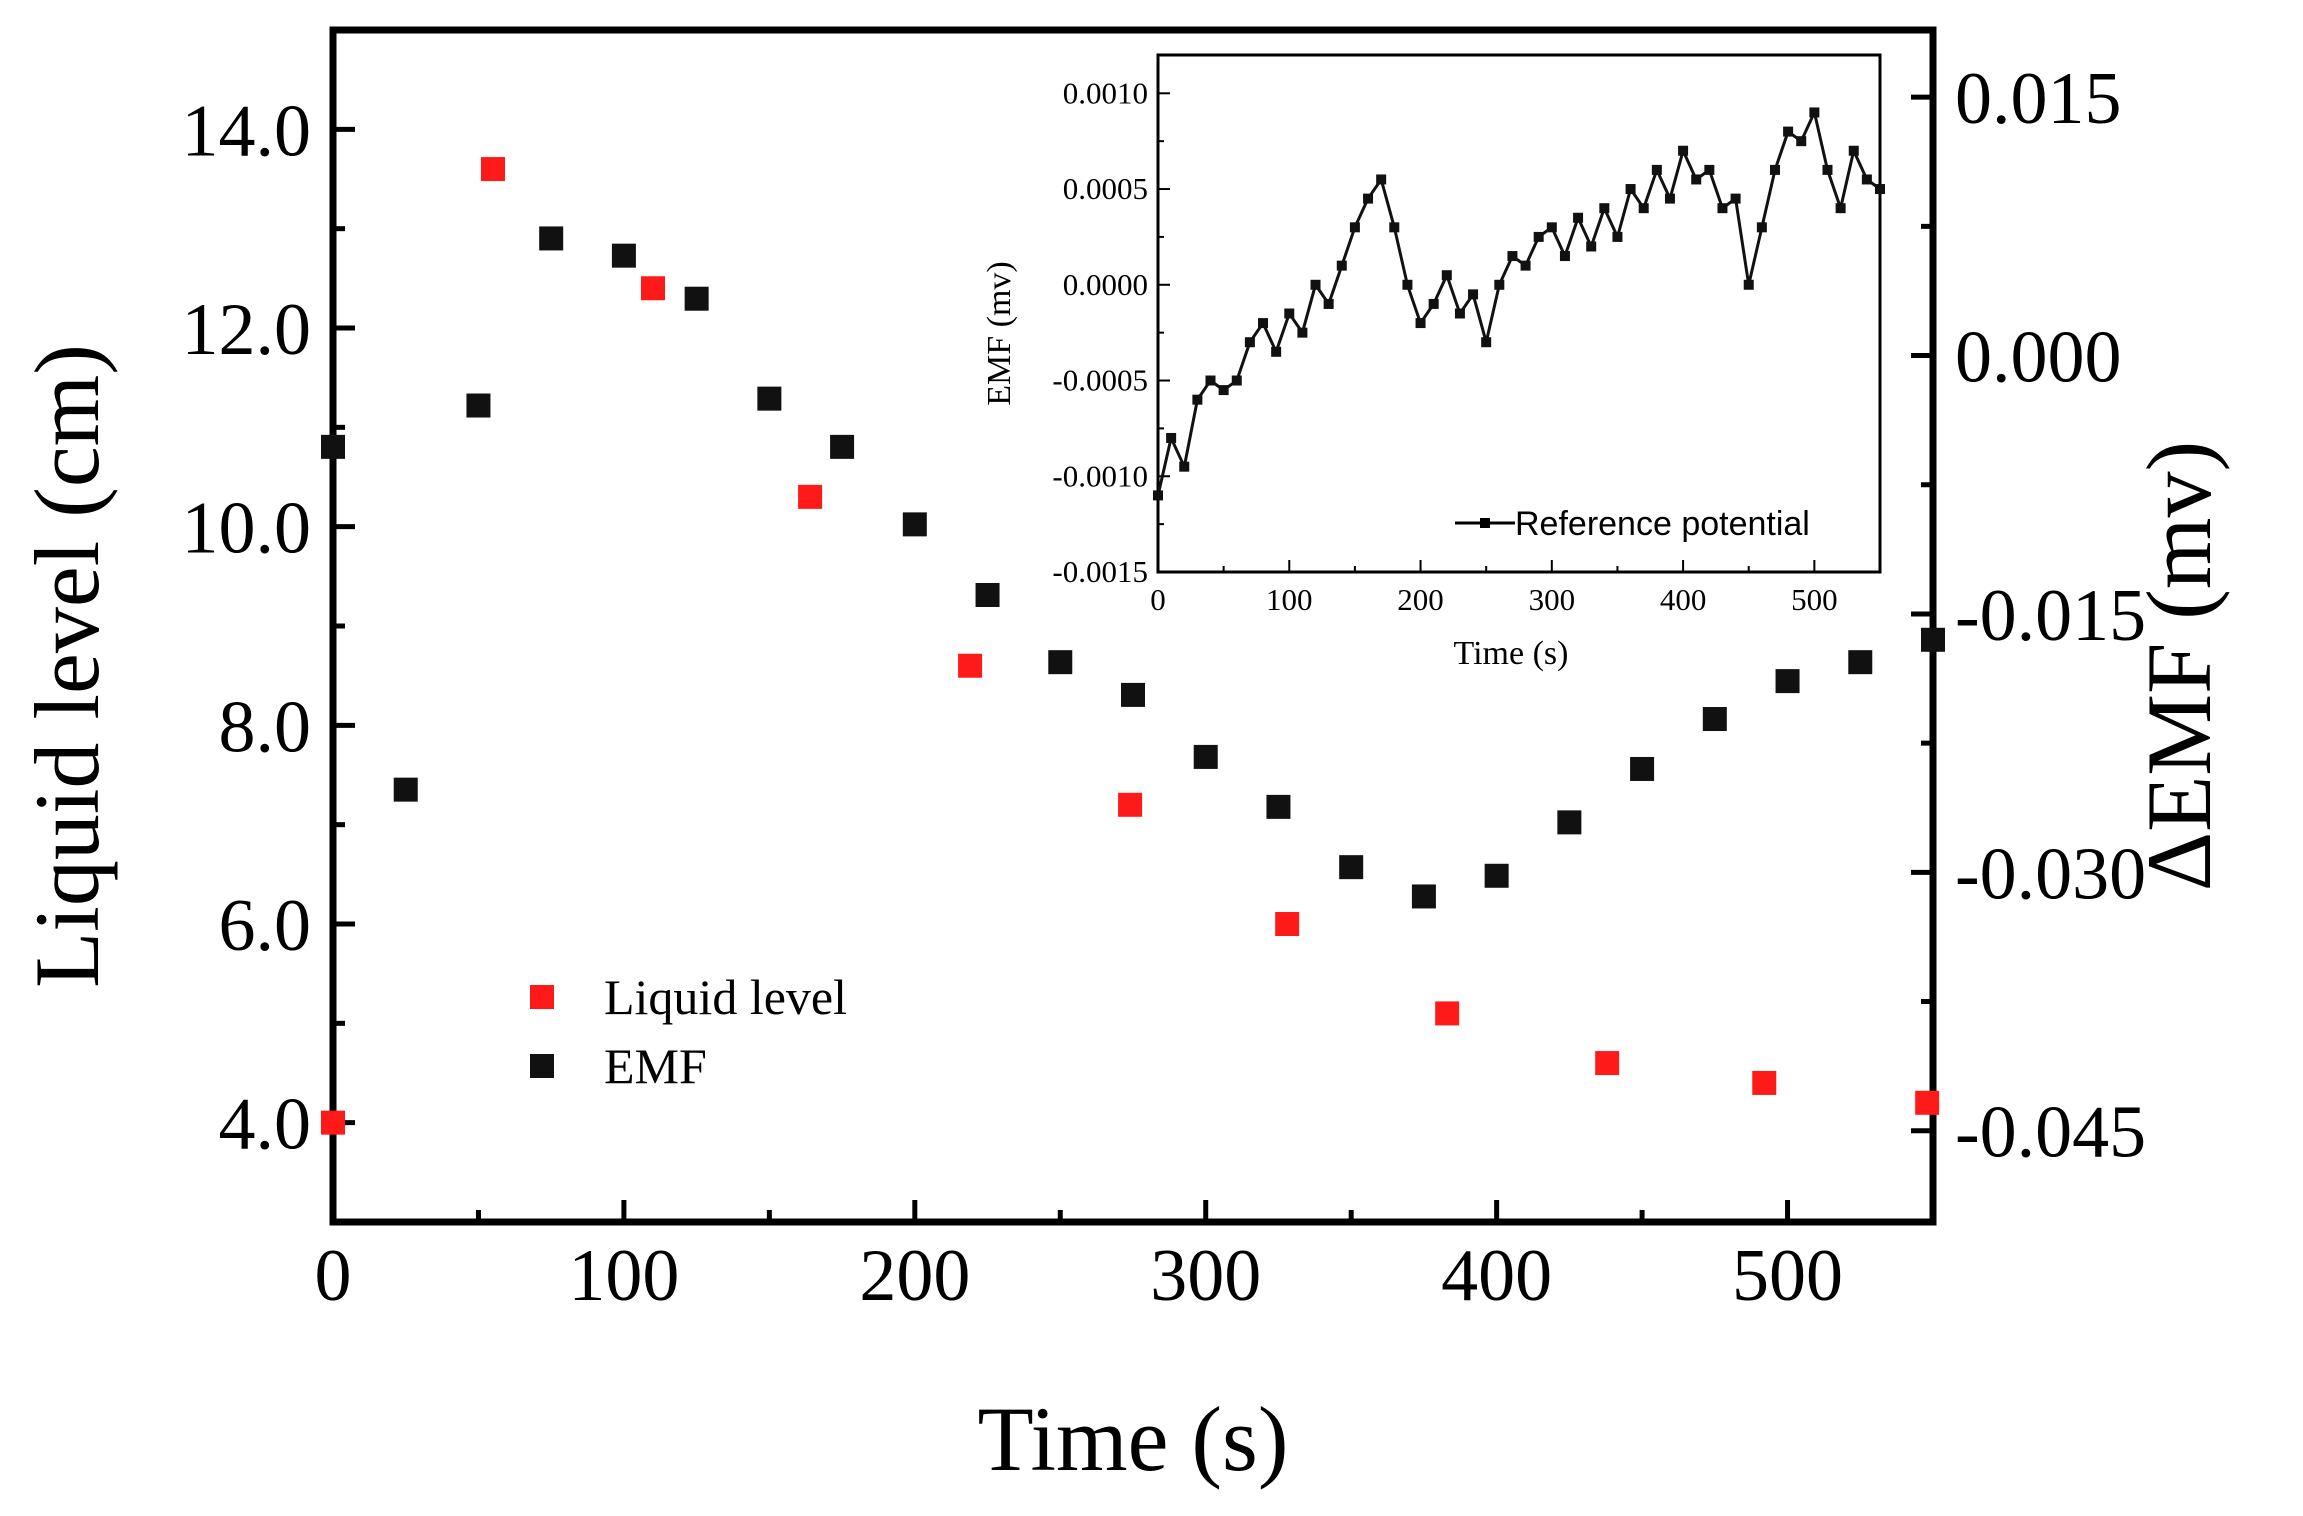 The image size is (2303, 1516). I want to click on inset-y-tick-label: -0.0015, so click(1100, 571).